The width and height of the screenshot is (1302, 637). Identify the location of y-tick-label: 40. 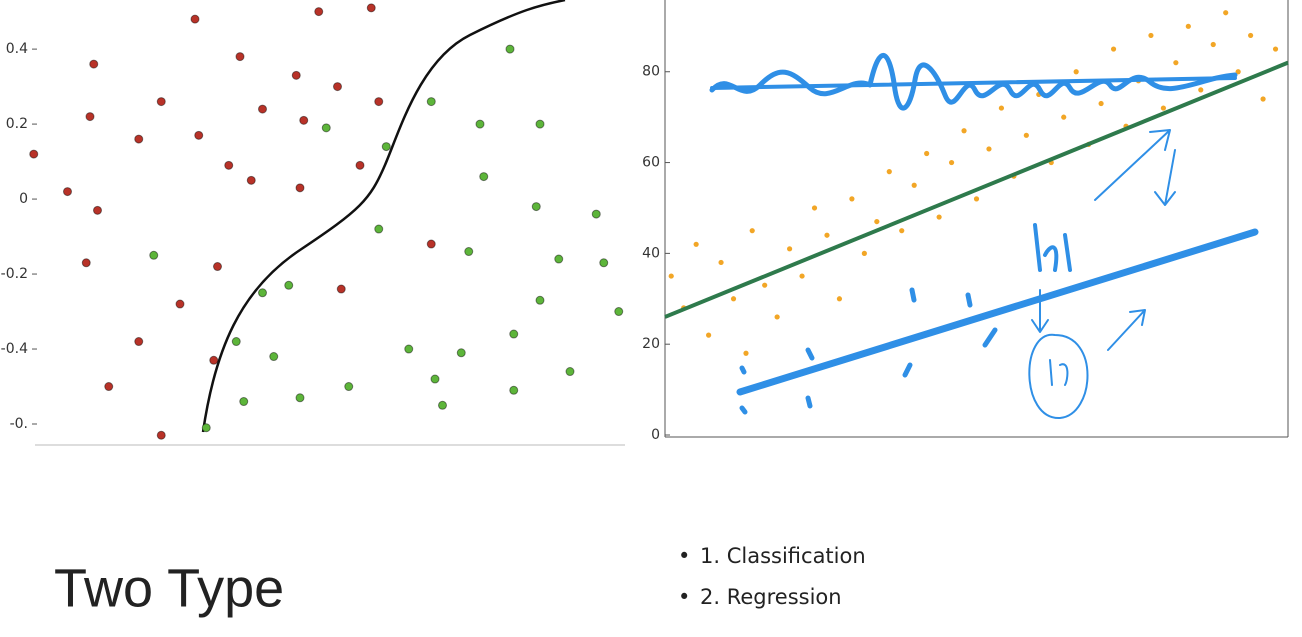
(651, 253).